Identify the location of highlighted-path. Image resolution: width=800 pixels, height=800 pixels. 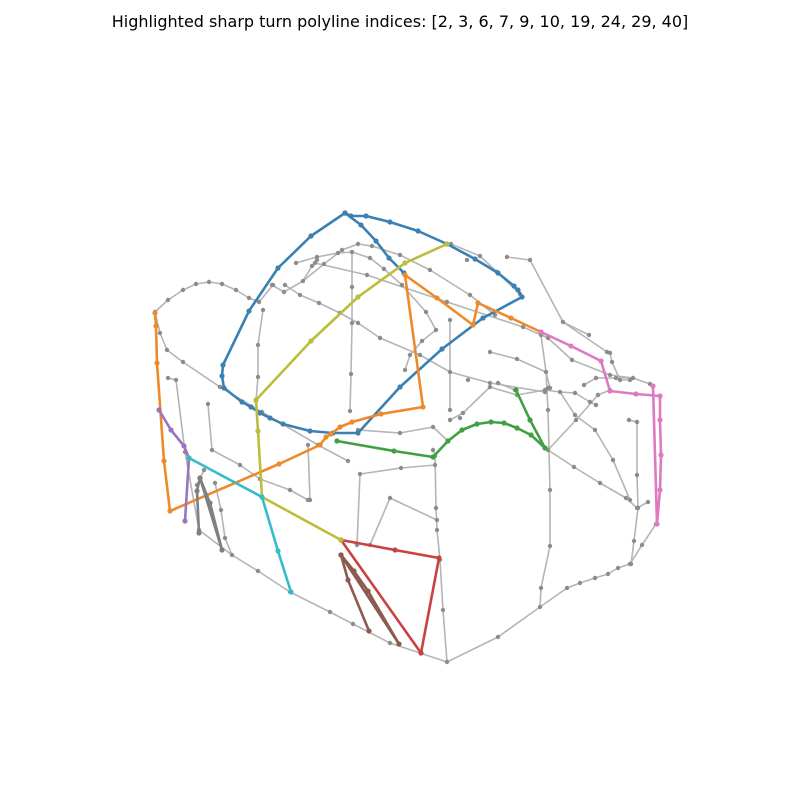
(209, 514).